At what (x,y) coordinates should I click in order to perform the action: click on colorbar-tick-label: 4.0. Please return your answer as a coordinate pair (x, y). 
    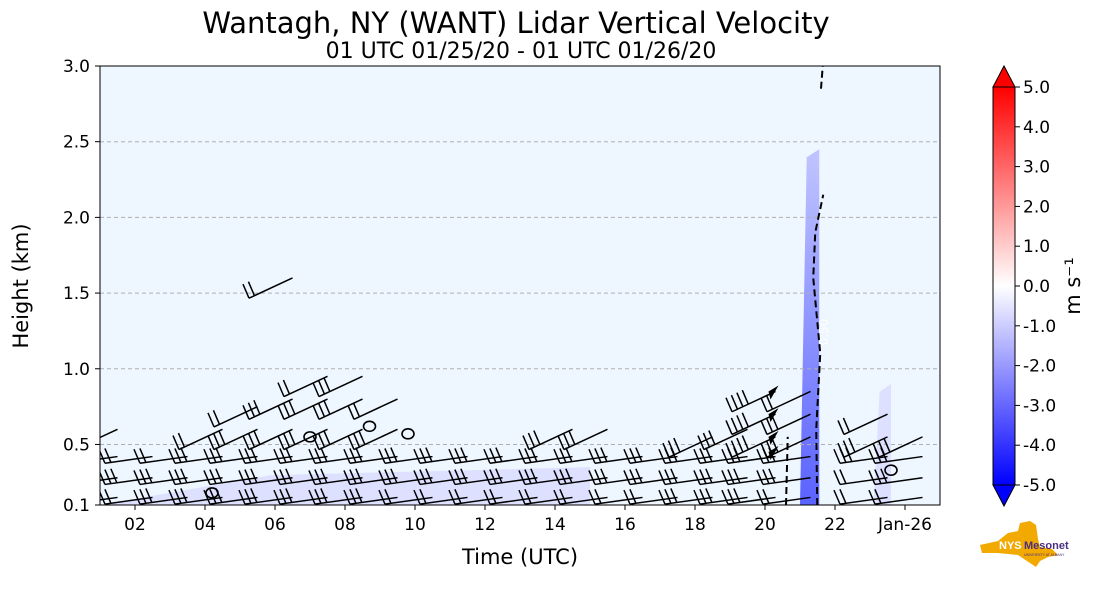
    Looking at the image, I should click on (1036, 128).